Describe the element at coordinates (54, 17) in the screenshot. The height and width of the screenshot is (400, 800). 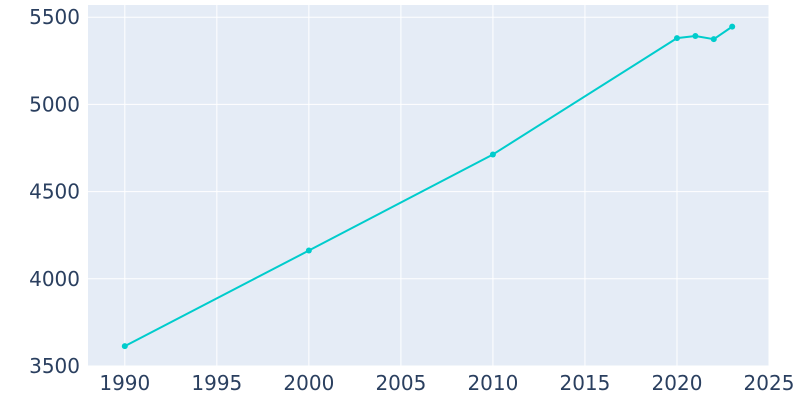
I see `y-tick-label-5500: 5500` at that location.